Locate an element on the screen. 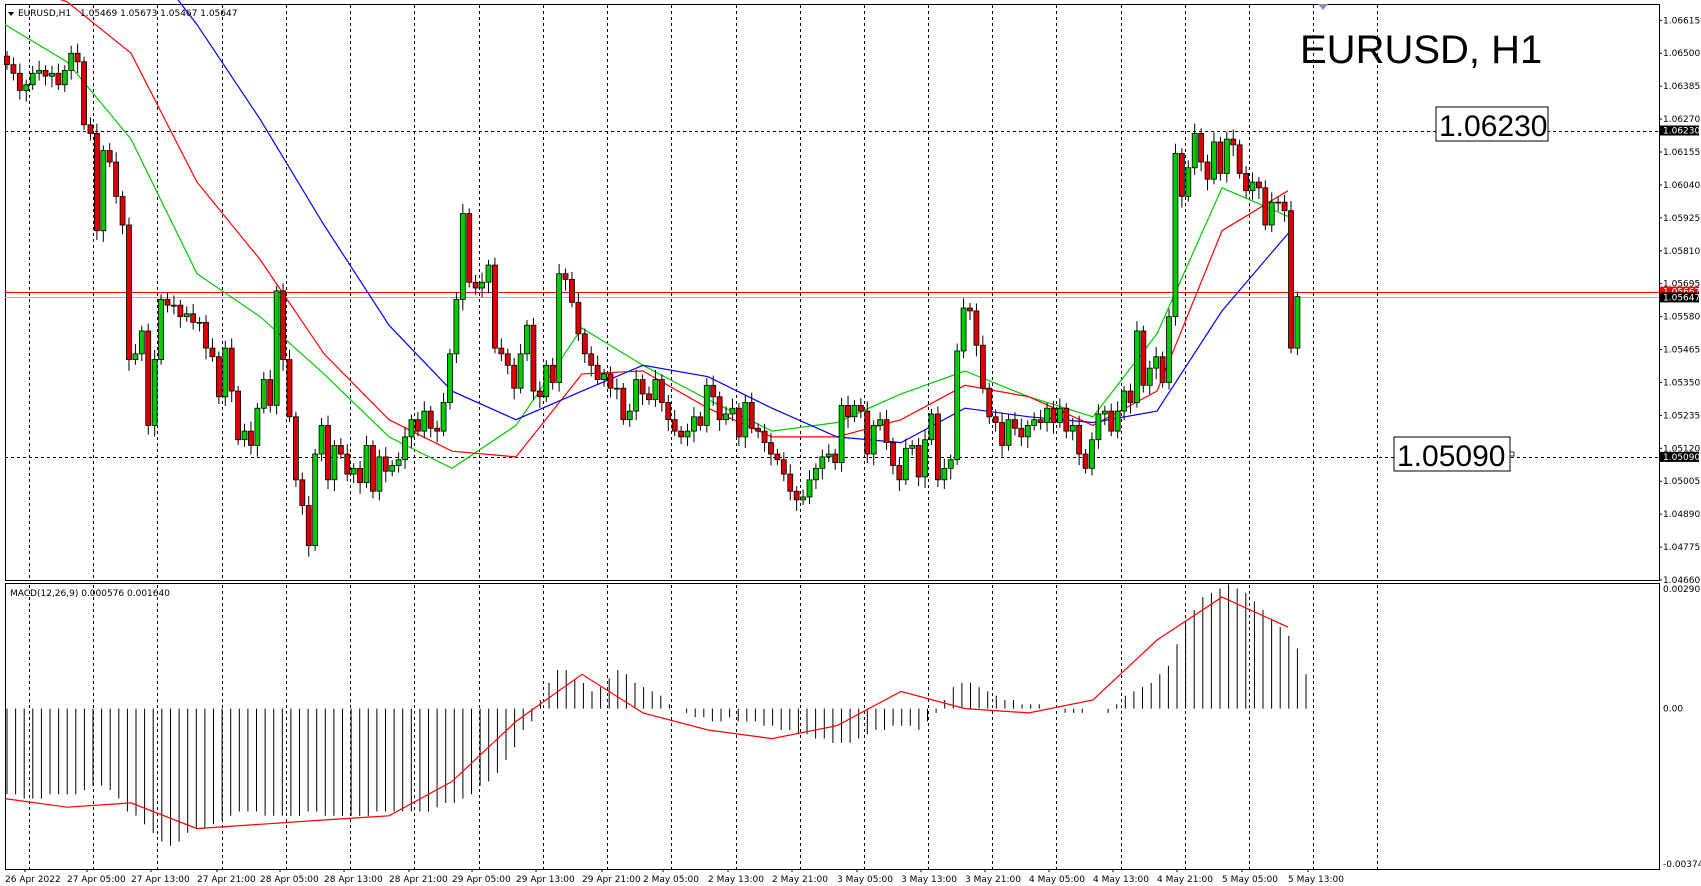 This screenshot has width=1701, height=886. current-price-tag-text: 1.05647 is located at coordinates (1681, 298).